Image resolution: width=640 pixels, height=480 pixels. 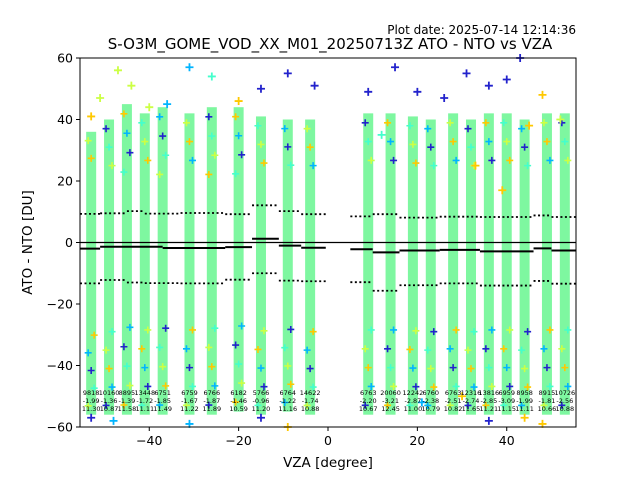 I want to click on bin-stat-label: 8958, so click(x=524, y=393).